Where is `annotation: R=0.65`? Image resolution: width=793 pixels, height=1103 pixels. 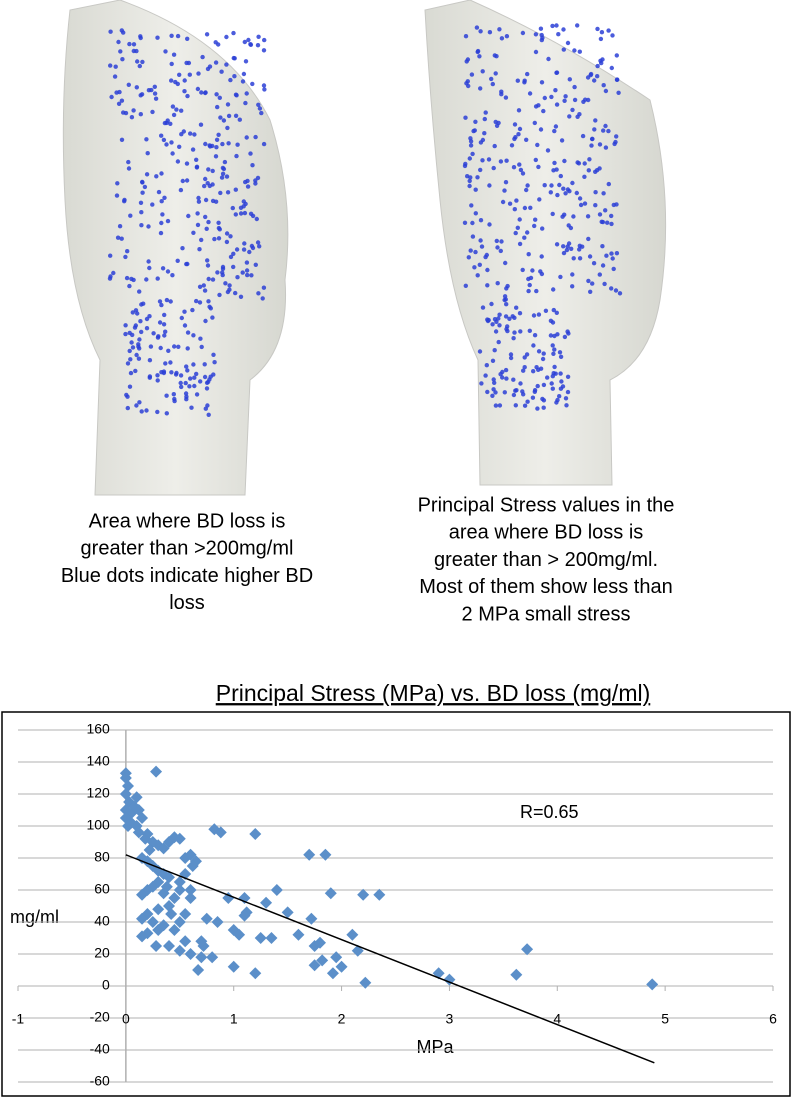
annotation: R=0.65 is located at coordinates (549, 812).